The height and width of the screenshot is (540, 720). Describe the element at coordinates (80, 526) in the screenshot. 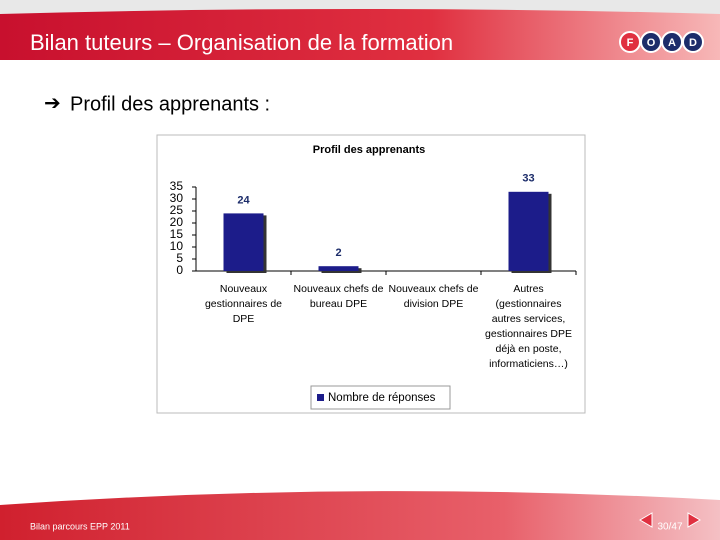

I see `footer-text: Bilan parcours EPP 2011` at that location.